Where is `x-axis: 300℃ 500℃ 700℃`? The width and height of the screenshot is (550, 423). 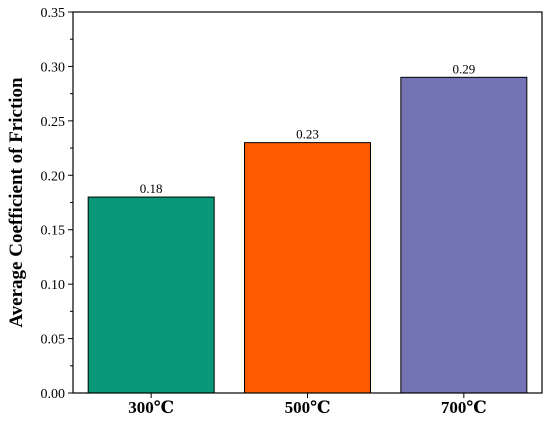 x-axis: 300℃ 500℃ 700℃ is located at coordinates (307, 405).